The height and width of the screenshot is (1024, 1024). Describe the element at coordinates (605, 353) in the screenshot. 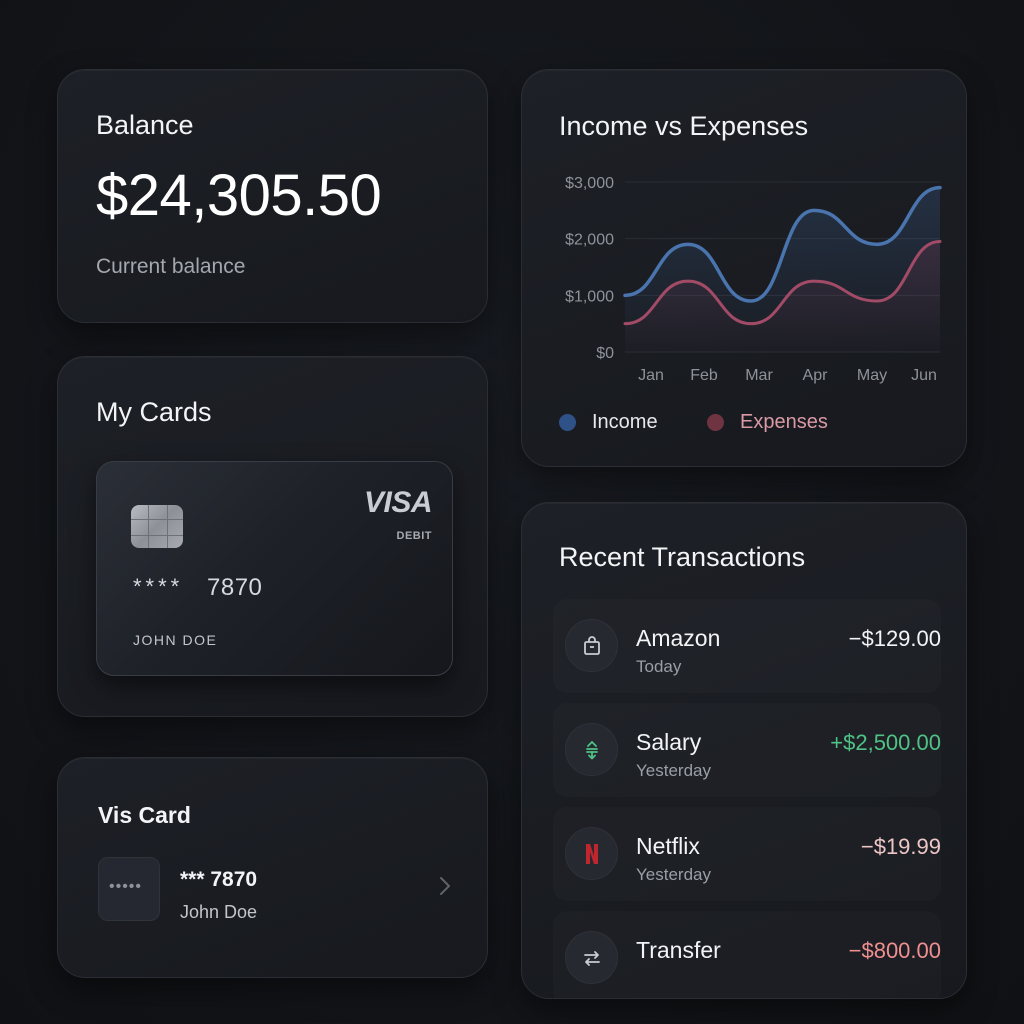

I see `y-tick-label: $0` at that location.